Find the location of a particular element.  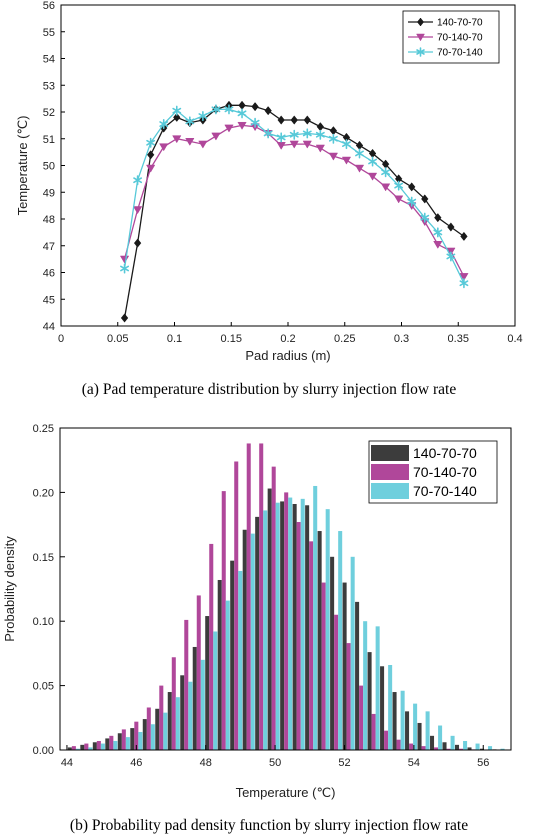

legend-swatch is located at coordinates (390, 491).